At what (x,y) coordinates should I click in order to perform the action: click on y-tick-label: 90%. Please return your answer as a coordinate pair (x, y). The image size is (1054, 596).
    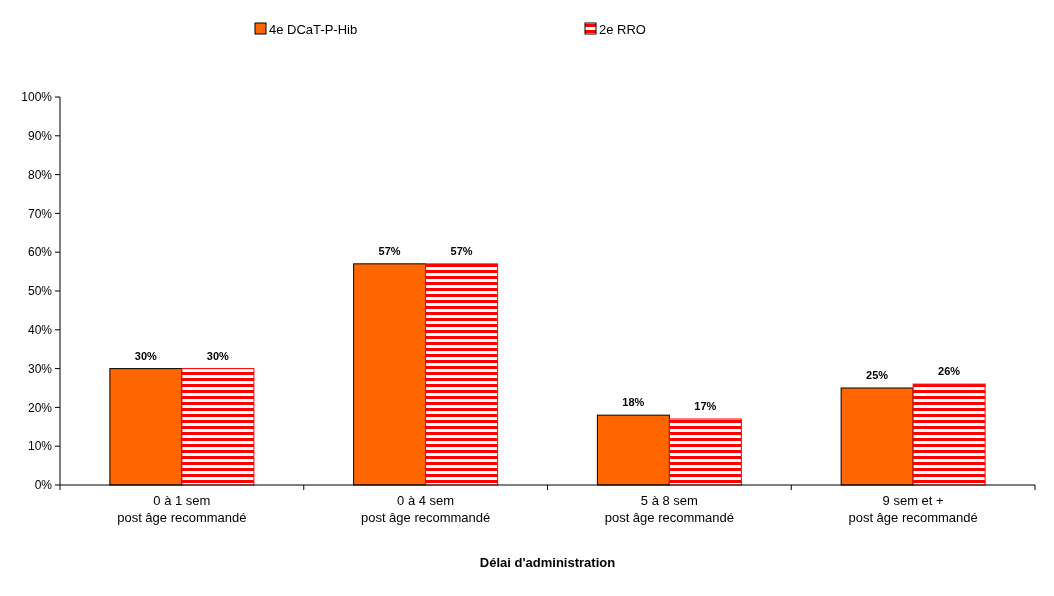
    Looking at the image, I should click on (40, 136).